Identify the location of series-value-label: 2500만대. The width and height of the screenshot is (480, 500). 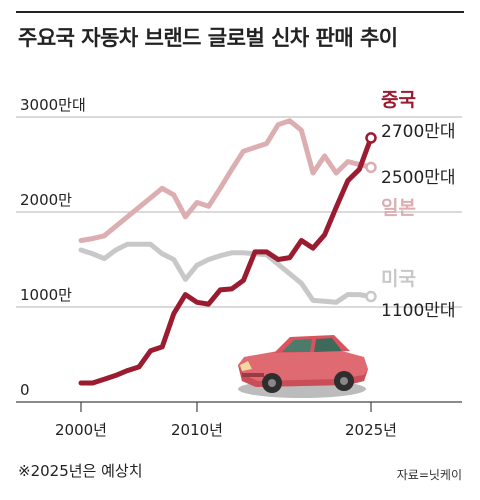
(418, 178).